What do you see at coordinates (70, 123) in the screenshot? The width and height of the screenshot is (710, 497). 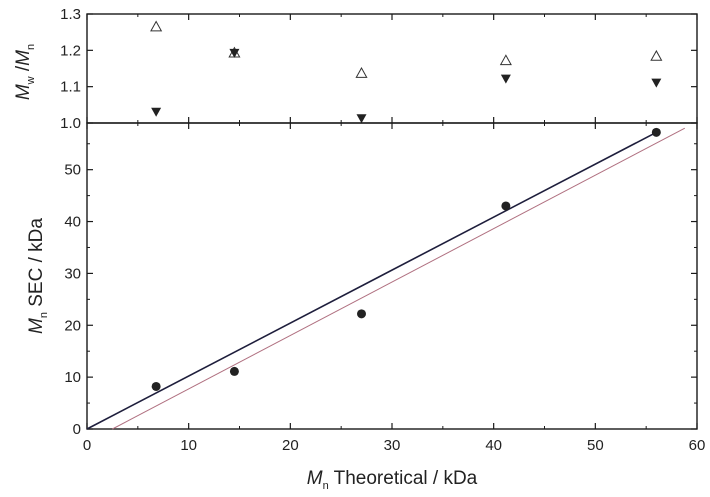 I see `y-tick-label: 1.0` at bounding box center [70, 123].